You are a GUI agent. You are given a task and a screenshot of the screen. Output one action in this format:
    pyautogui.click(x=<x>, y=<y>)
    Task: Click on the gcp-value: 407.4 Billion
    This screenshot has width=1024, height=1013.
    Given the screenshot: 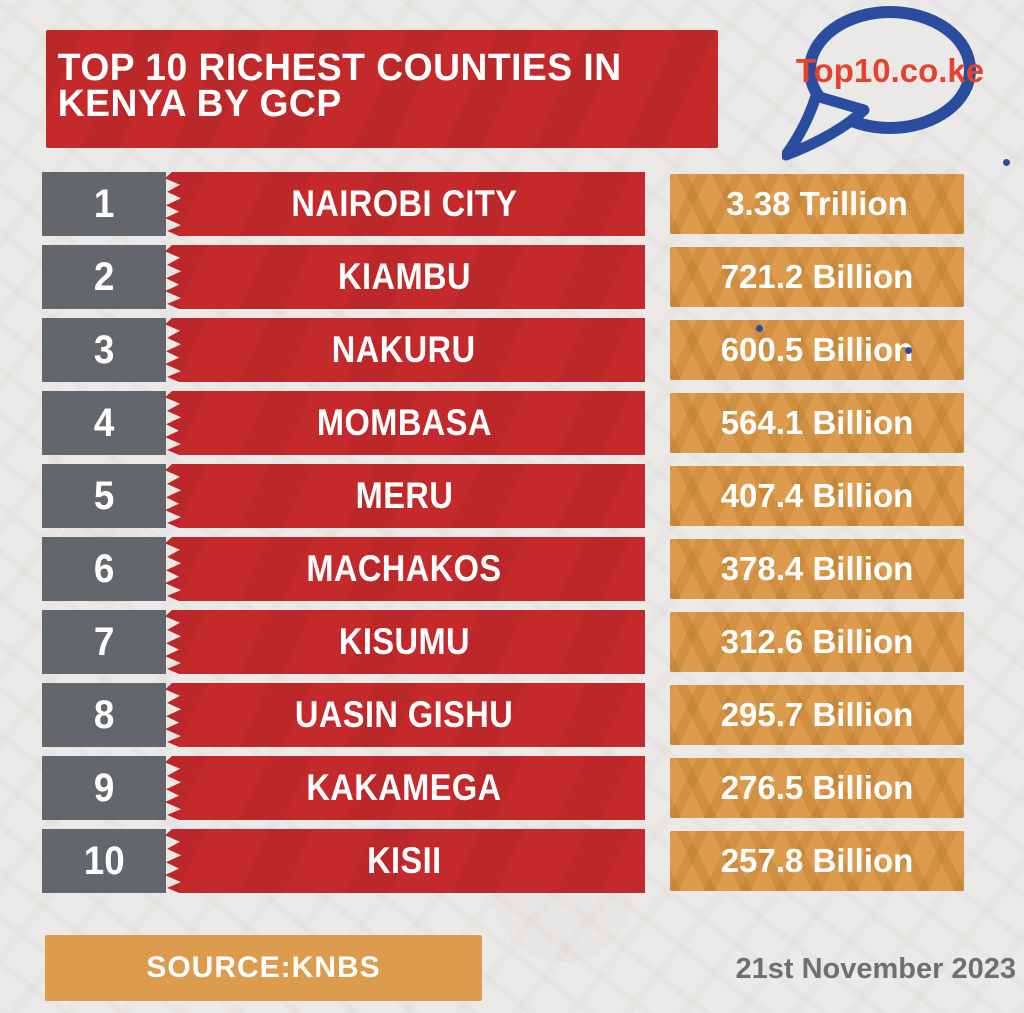 What is the action you would take?
    pyautogui.click(x=817, y=495)
    